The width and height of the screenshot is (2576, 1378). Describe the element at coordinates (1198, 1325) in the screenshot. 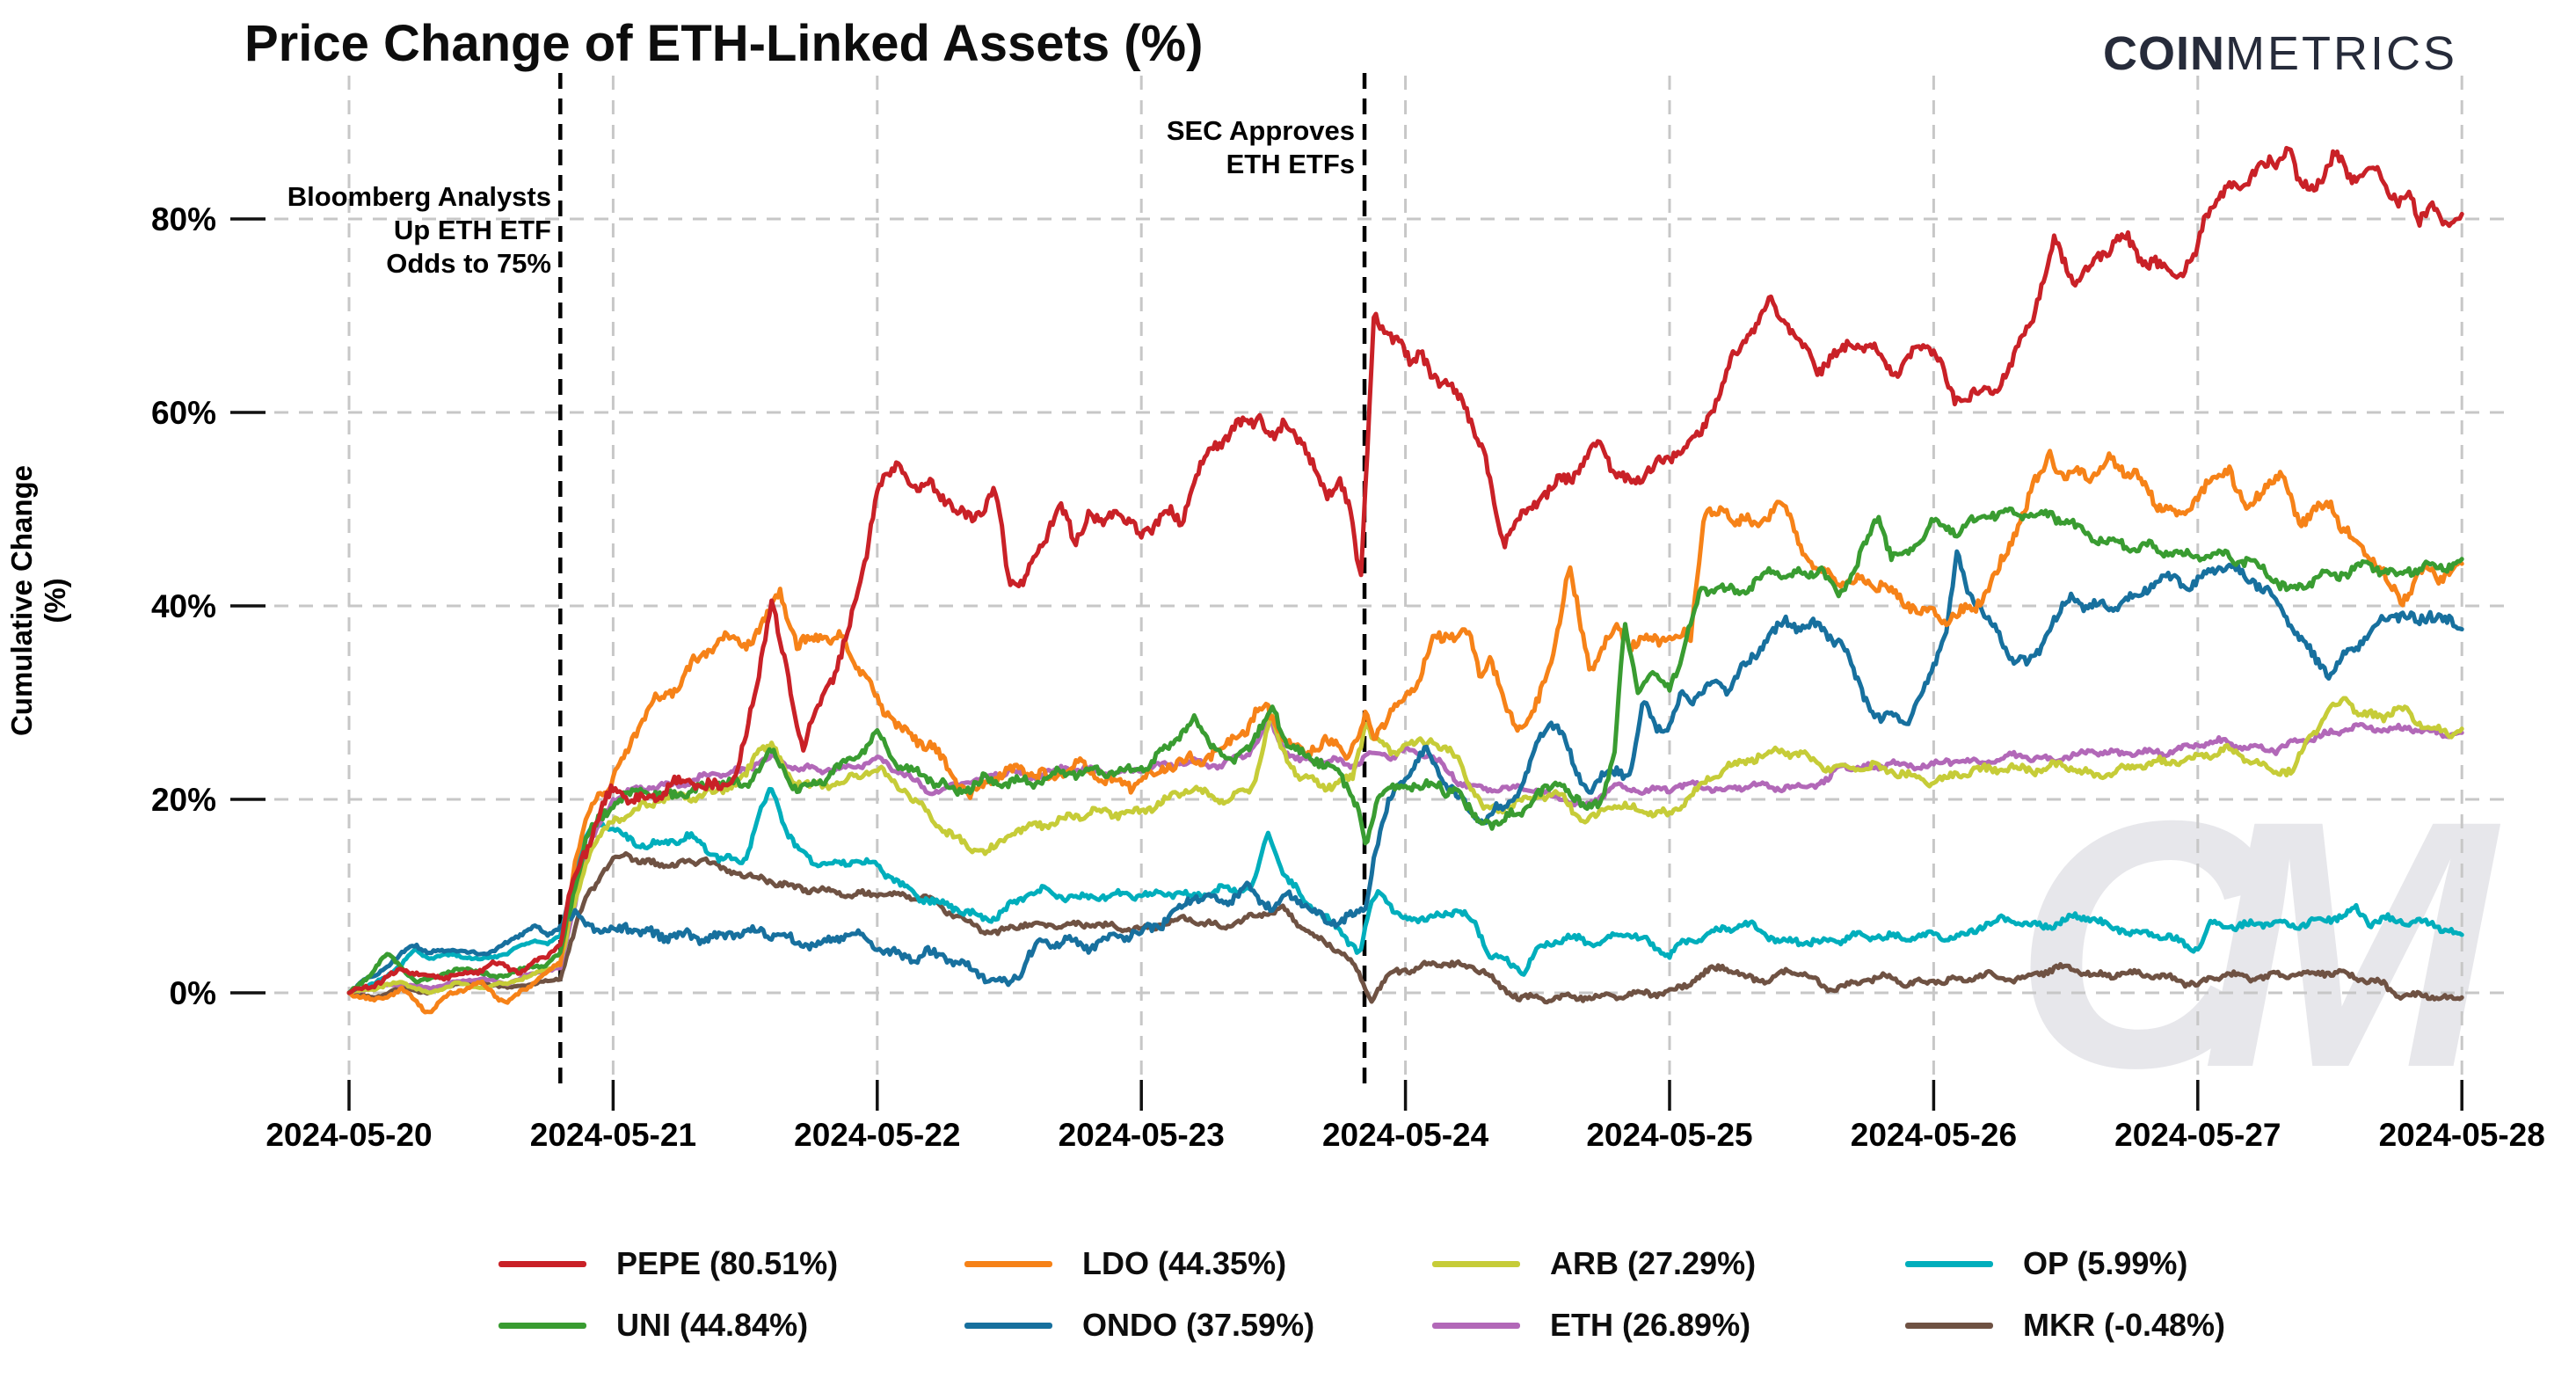

I see `legend-label-ondo: ONDO (37.59%)` at that location.